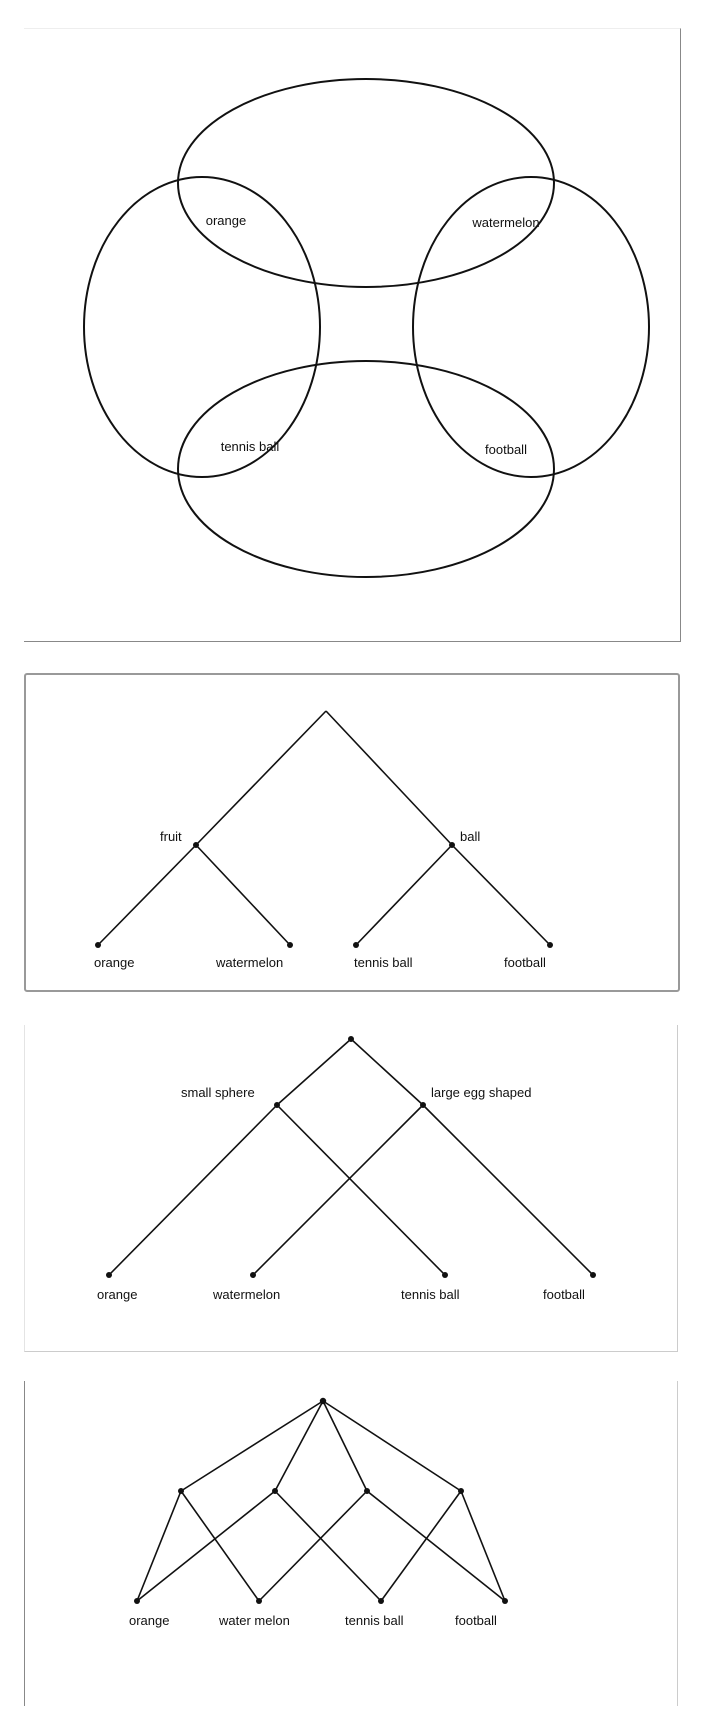 This screenshot has height=1736, width=716. Describe the element at coordinates (470, 836) in the screenshot. I see `label-ball: ball` at that location.